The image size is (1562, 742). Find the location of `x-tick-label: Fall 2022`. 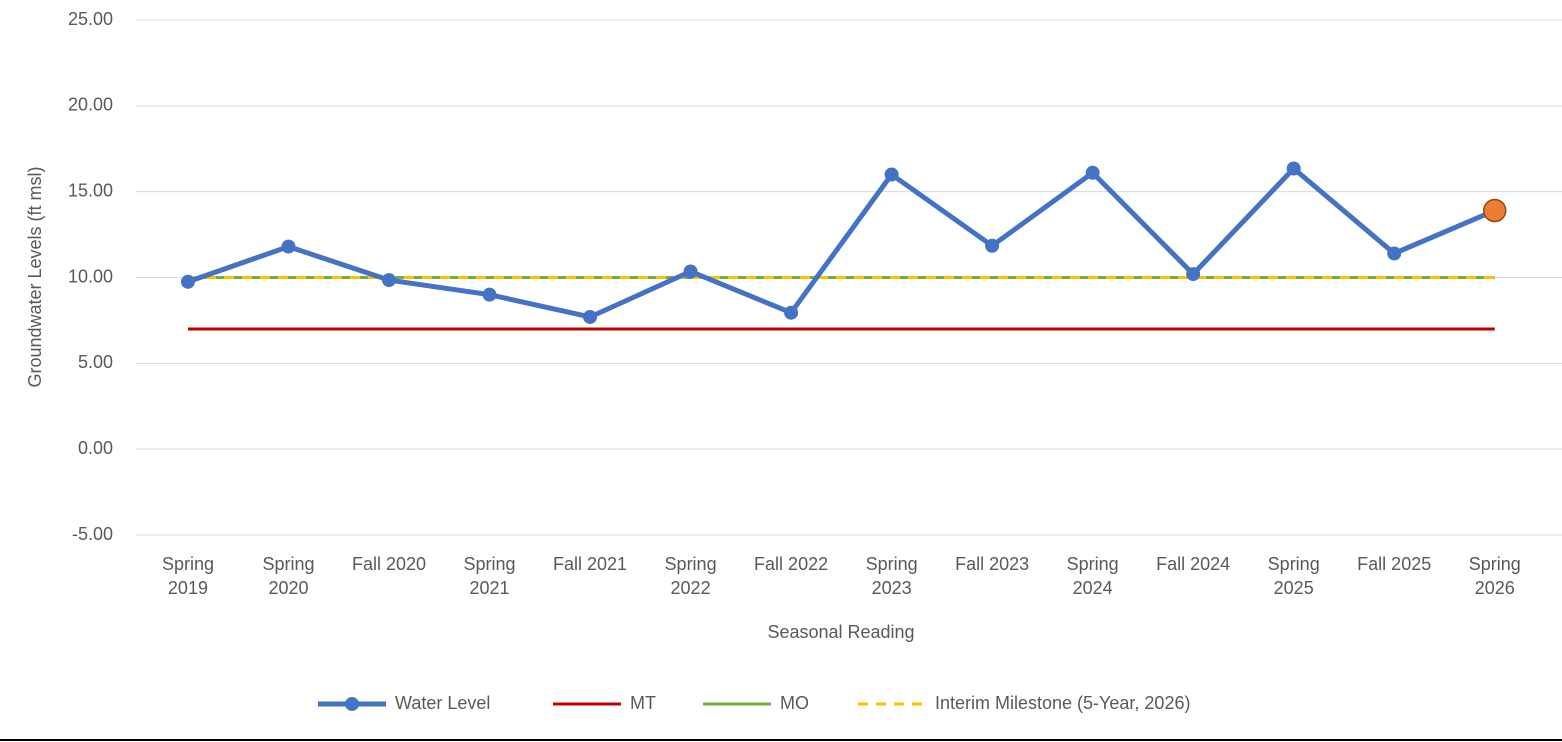

x-tick-label: Fall 2022 is located at coordinates (791, 564).